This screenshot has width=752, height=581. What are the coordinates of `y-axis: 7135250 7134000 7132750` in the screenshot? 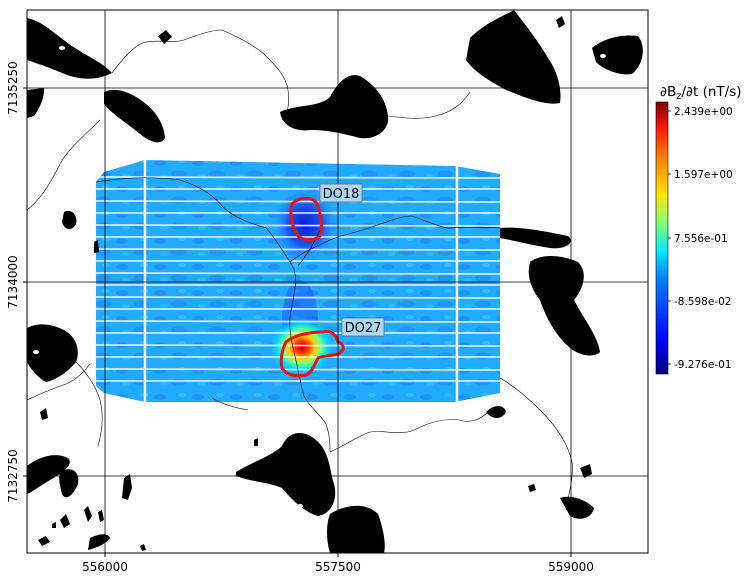 It's located at (16, 282).